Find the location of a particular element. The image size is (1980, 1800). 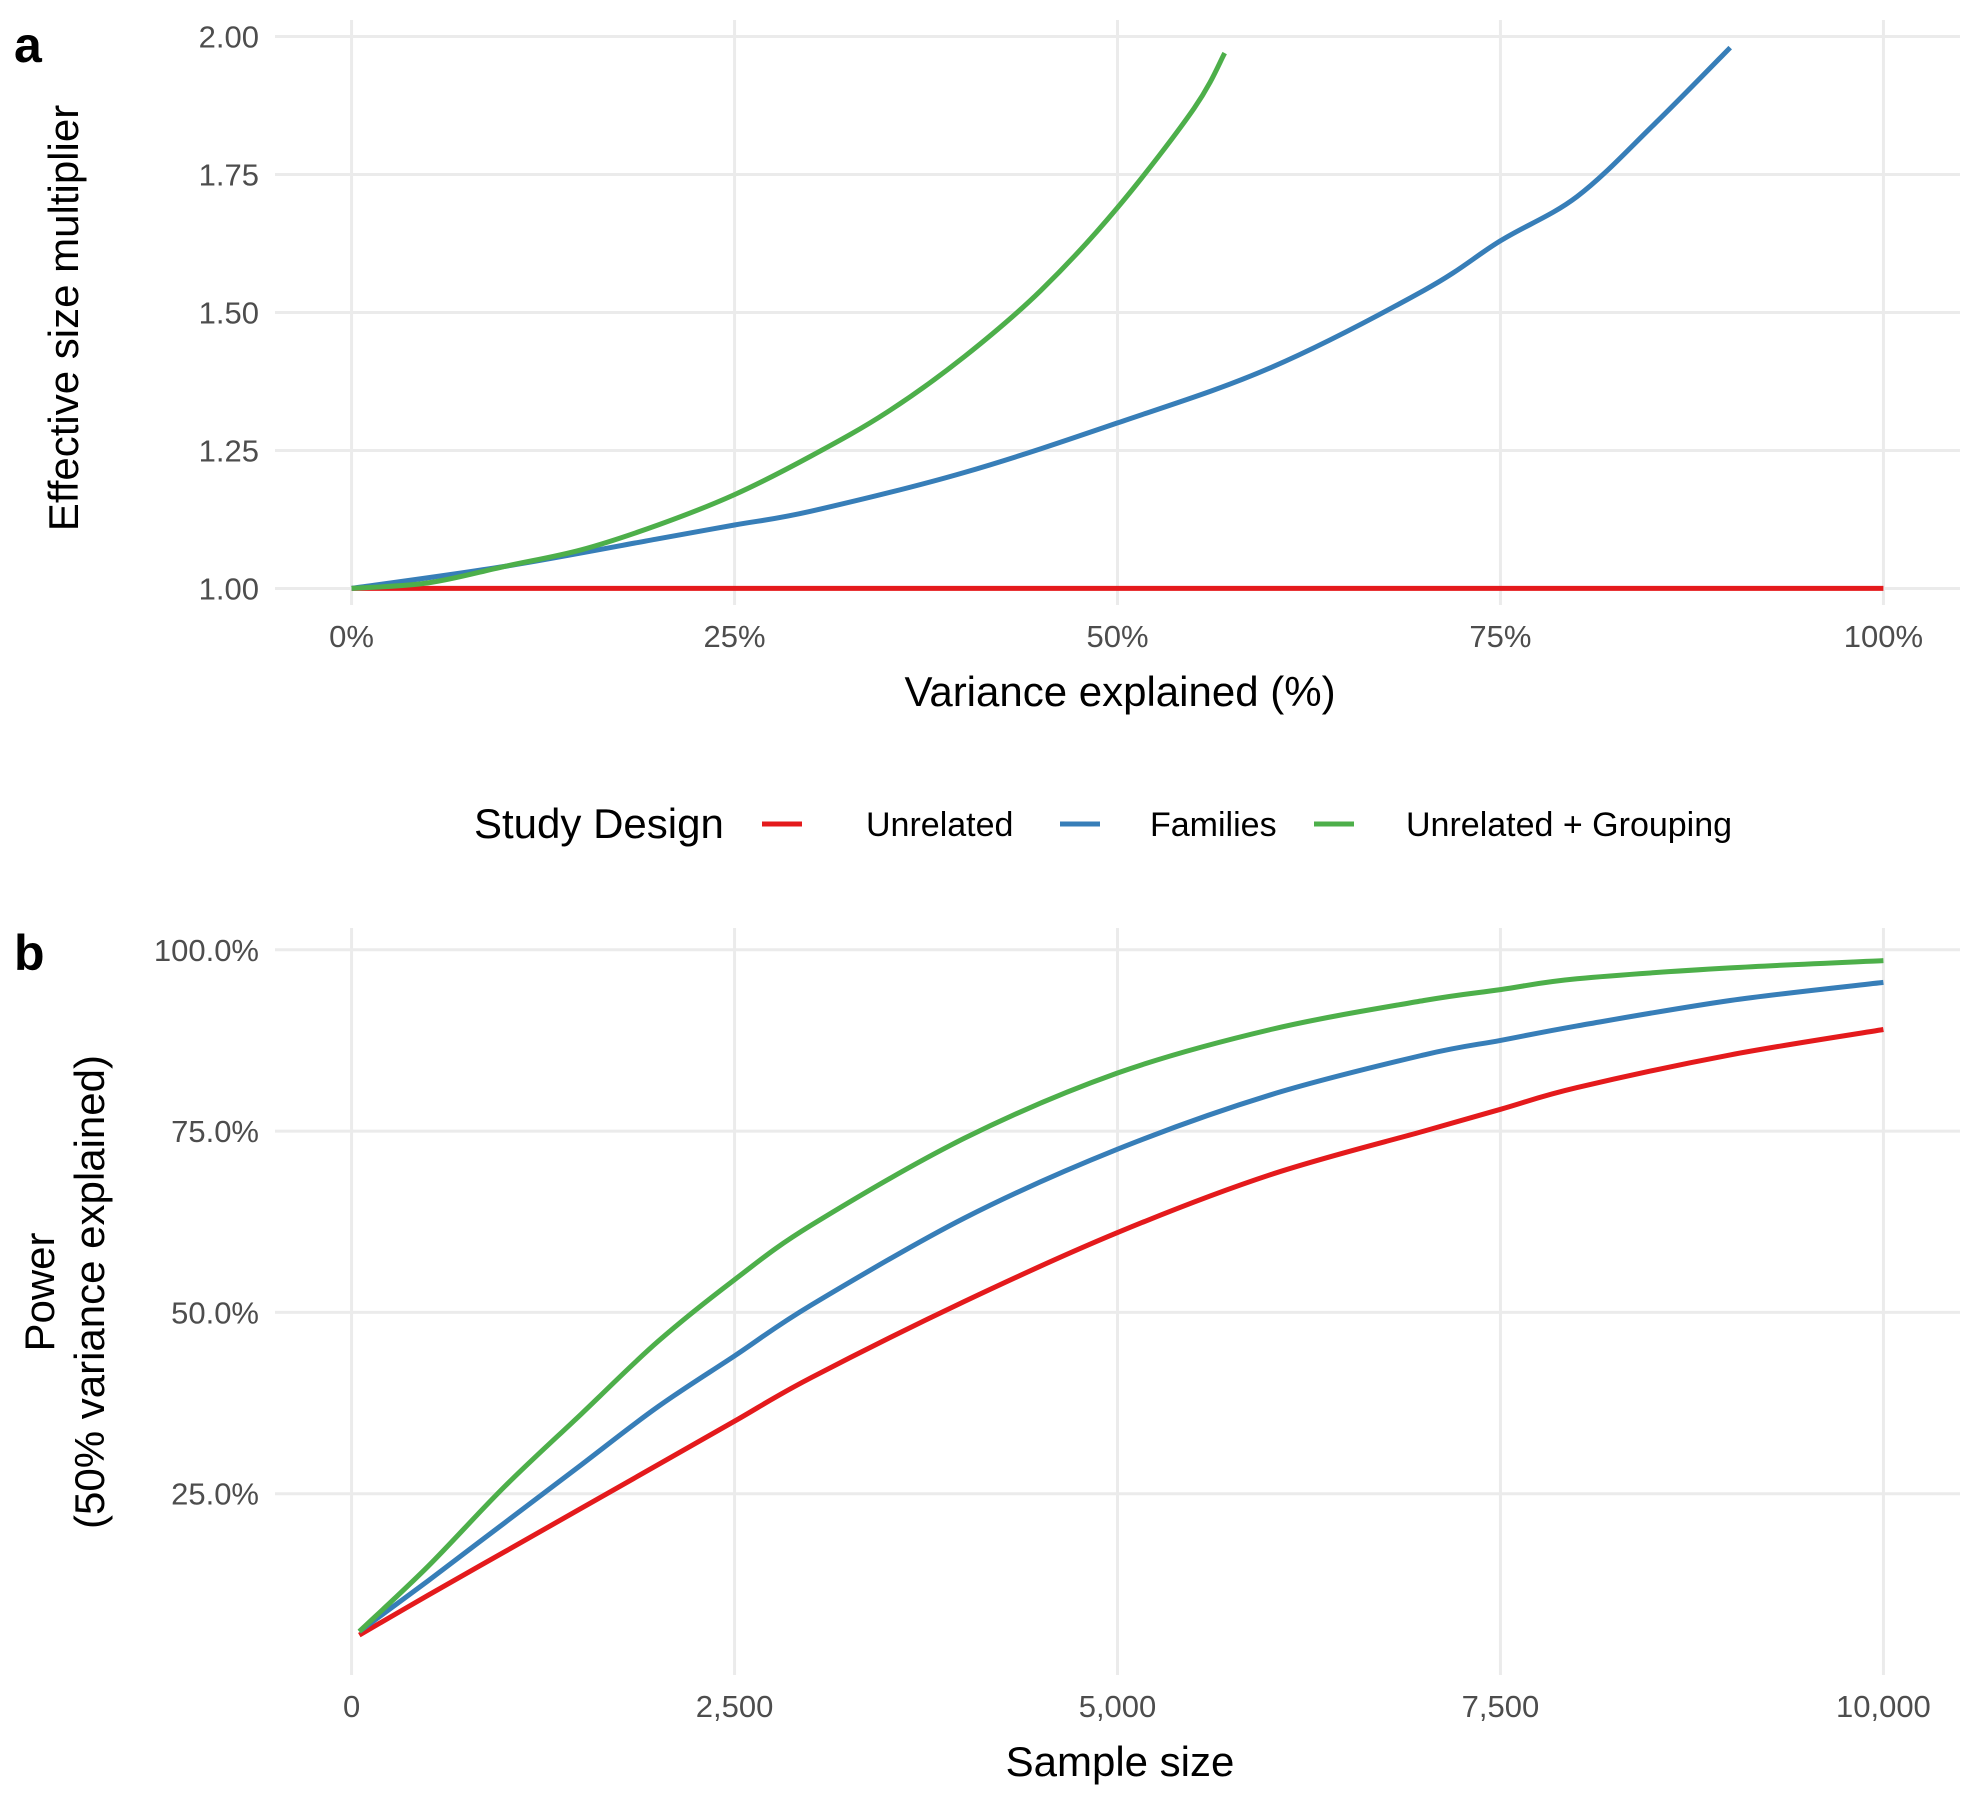

panel-a-x-tick-label: 25% is located at coordinates (735, 636).